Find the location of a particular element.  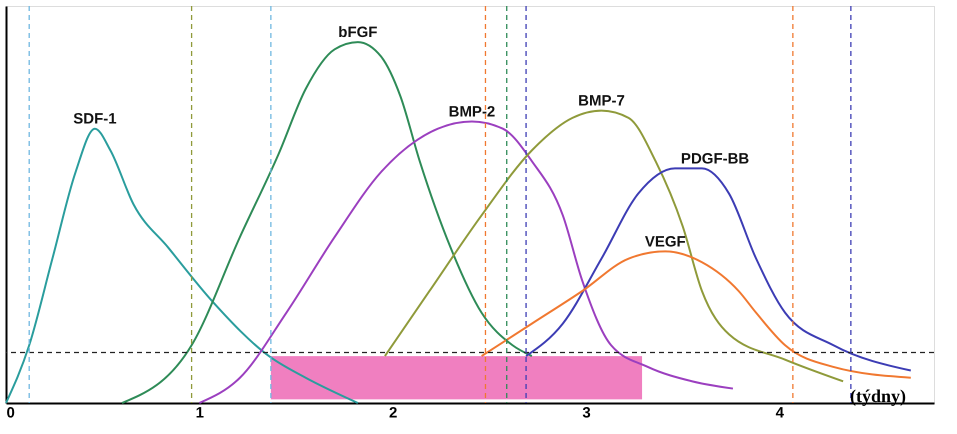

series-label: BMP-2 is located at coordinates (472, 111).